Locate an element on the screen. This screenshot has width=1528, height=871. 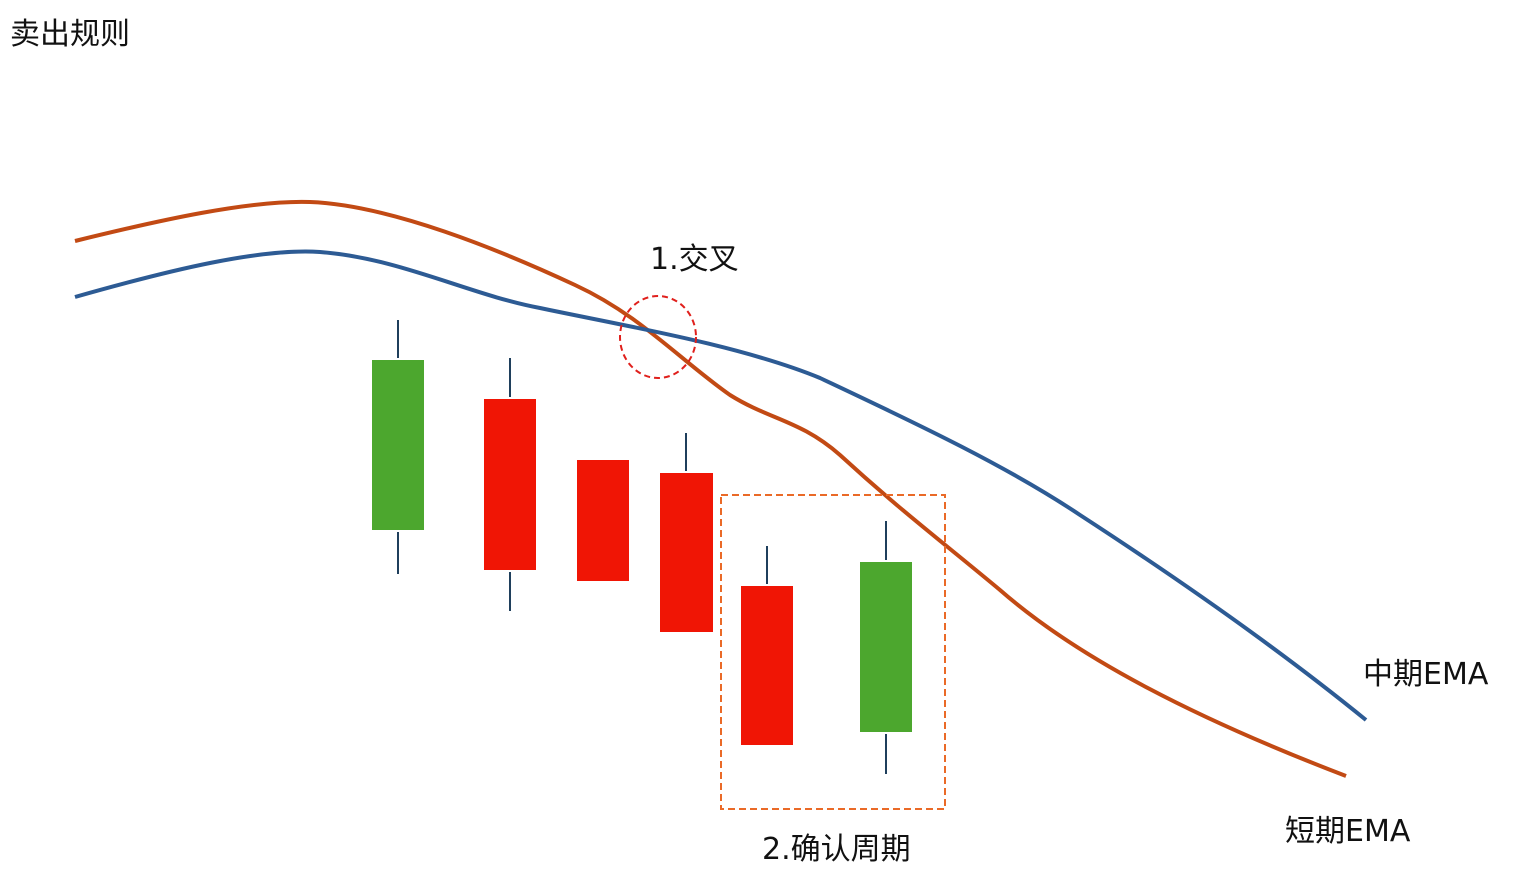
page-title: 卖出规则 is located at coordinates (70, 34).